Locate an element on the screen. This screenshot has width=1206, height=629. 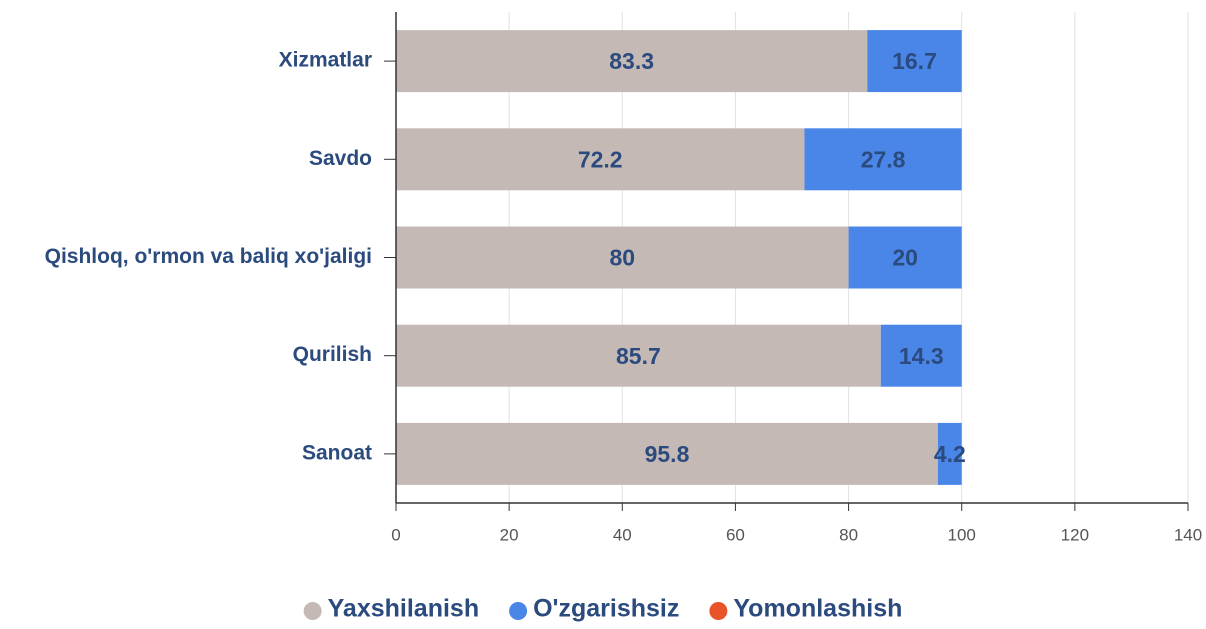
legend-label: O'zgarishsiz is located at coordinates (606, 609).